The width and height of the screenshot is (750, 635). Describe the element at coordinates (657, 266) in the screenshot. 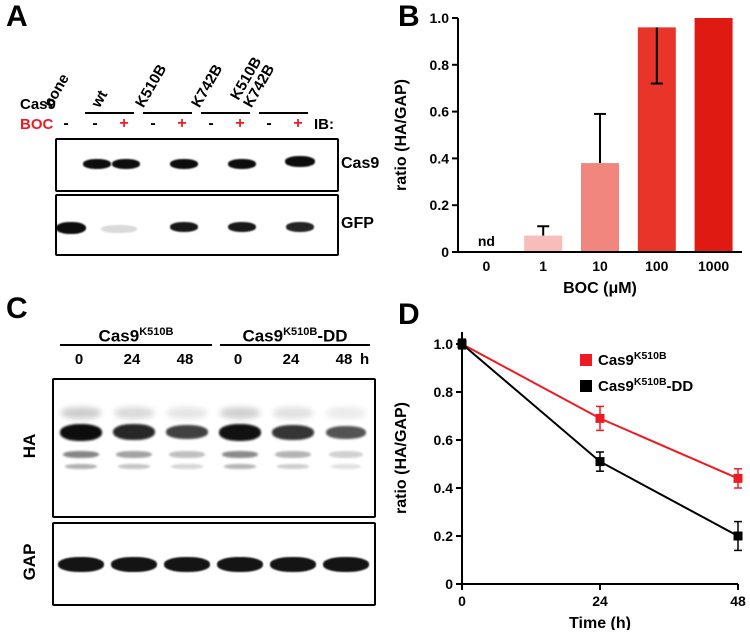

I see `svg-text: 100` at that location.